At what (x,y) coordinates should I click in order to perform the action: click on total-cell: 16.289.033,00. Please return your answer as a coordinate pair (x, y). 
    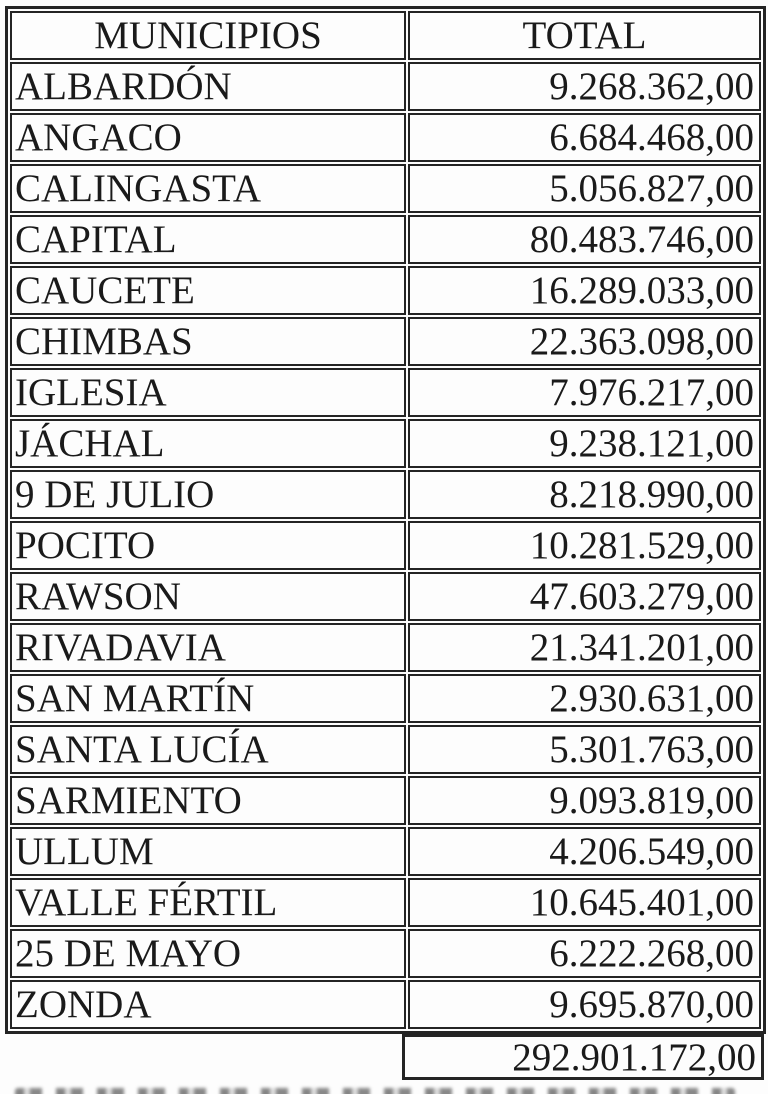
    Looking at the image, I should click on (584, 290).